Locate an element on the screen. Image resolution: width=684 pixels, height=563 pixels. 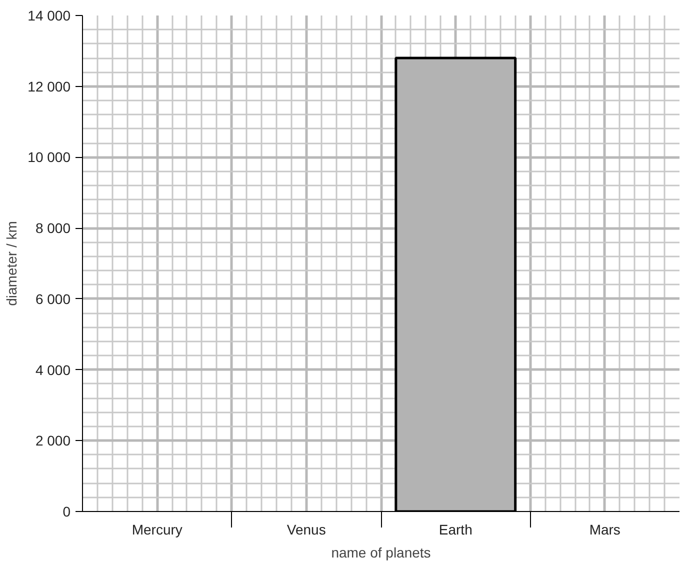
y-tick-label: 12 000 is located at coordinates (49, 86).